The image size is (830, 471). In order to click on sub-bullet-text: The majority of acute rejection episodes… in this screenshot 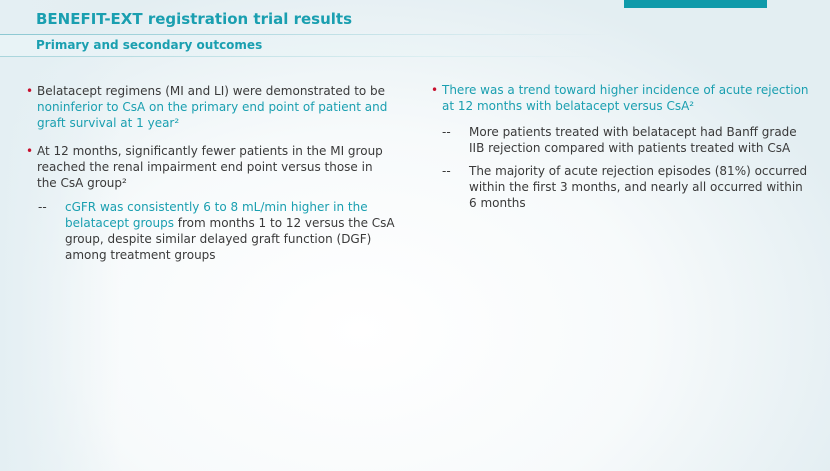, I will do `click(638, 187)`.